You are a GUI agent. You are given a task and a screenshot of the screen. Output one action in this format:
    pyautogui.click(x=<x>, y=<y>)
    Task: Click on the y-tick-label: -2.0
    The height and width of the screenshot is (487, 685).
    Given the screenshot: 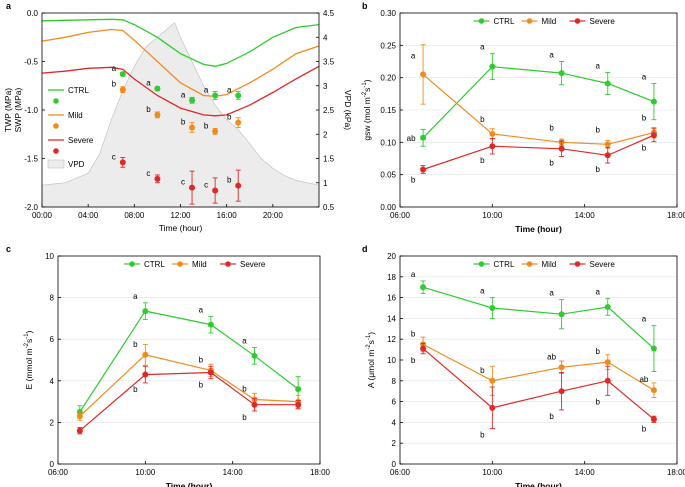 What is the action you would take?
    pyautogui.click(x=31, y=207)
    